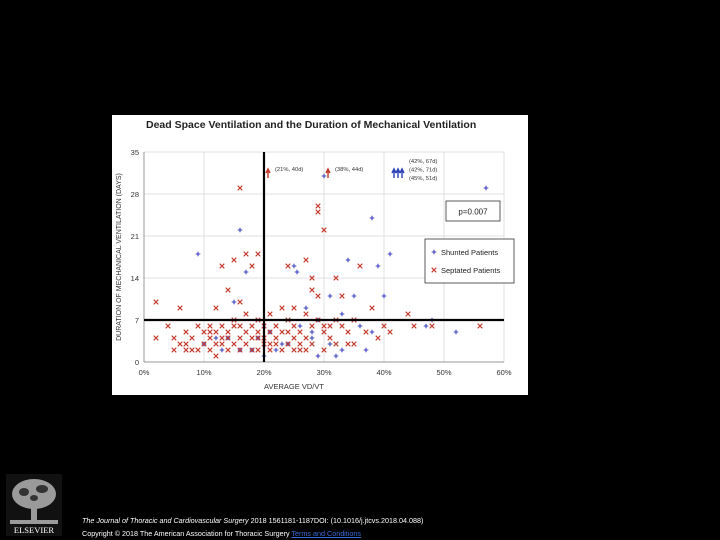 This screenshot has width=720, height=540. I want to click on x-tick-label: 10%, so click(203, 372).